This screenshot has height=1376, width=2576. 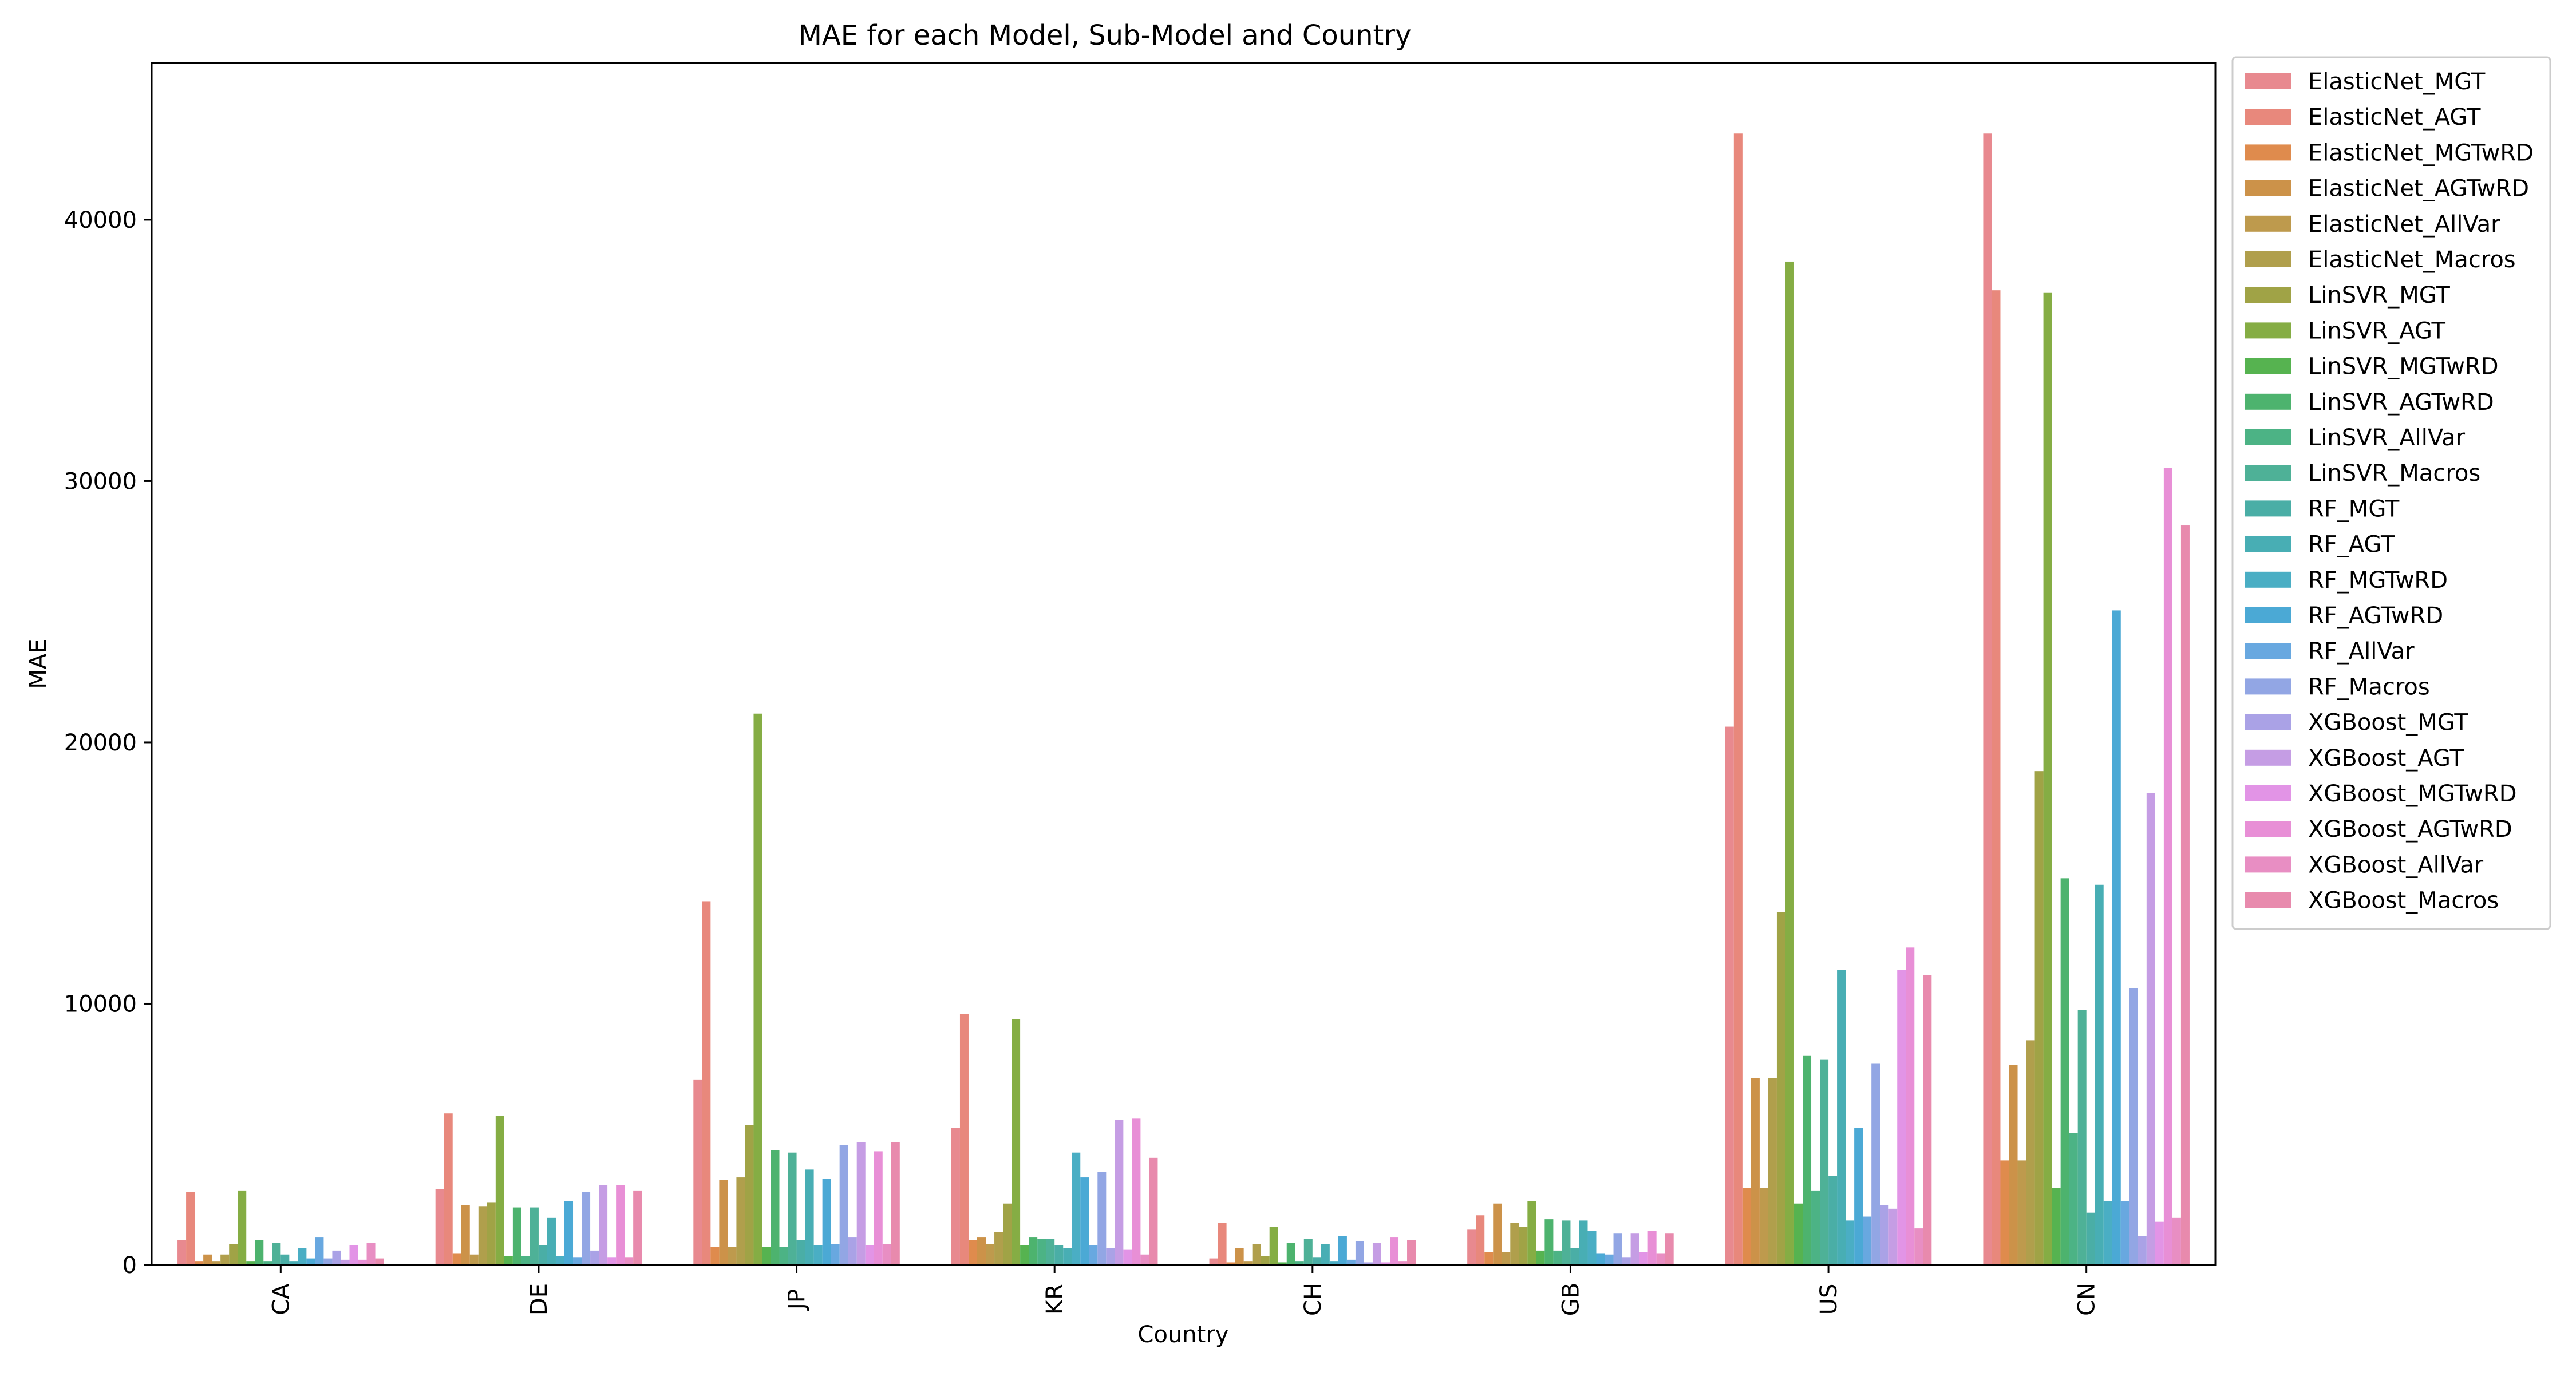 What do you see at coordinates (2107, 1233) in the screenshot?
I see `bar-RF_MGTwRD-CN` at bounding box center [2107, 1233].